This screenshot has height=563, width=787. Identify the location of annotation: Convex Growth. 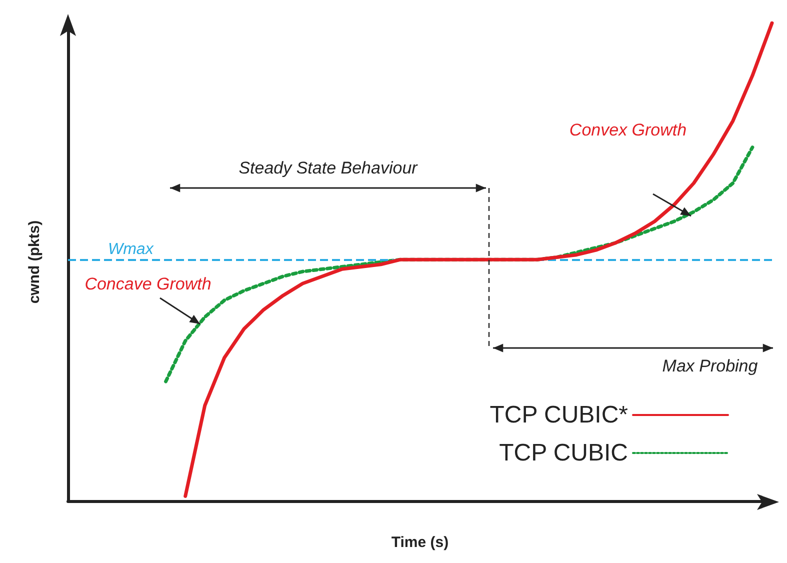
(628, 130).